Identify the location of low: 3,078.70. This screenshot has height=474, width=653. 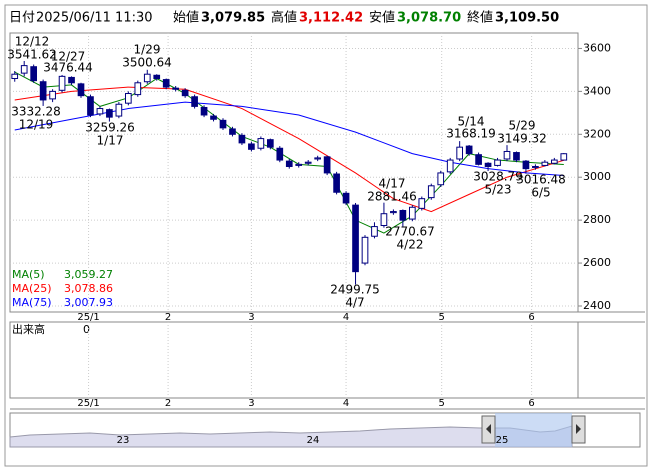
(429, 18).